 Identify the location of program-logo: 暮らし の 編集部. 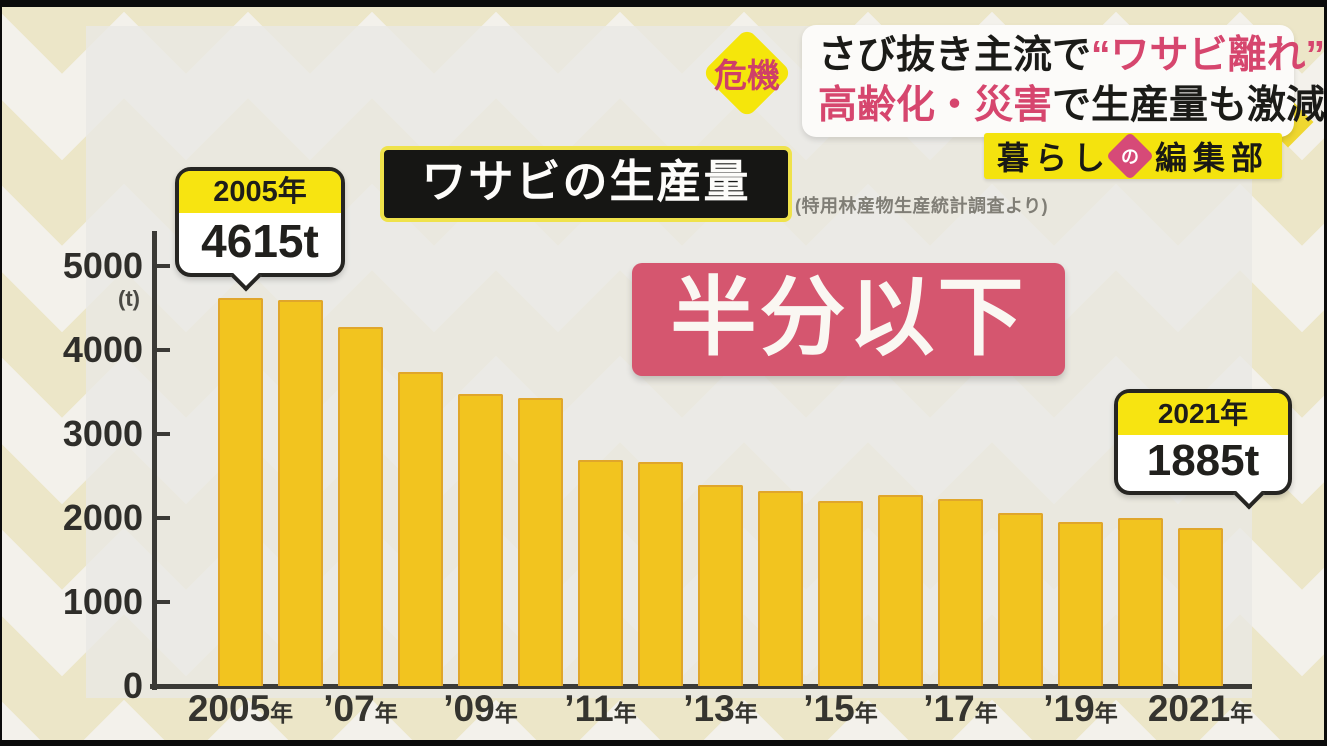
(1133, 156).